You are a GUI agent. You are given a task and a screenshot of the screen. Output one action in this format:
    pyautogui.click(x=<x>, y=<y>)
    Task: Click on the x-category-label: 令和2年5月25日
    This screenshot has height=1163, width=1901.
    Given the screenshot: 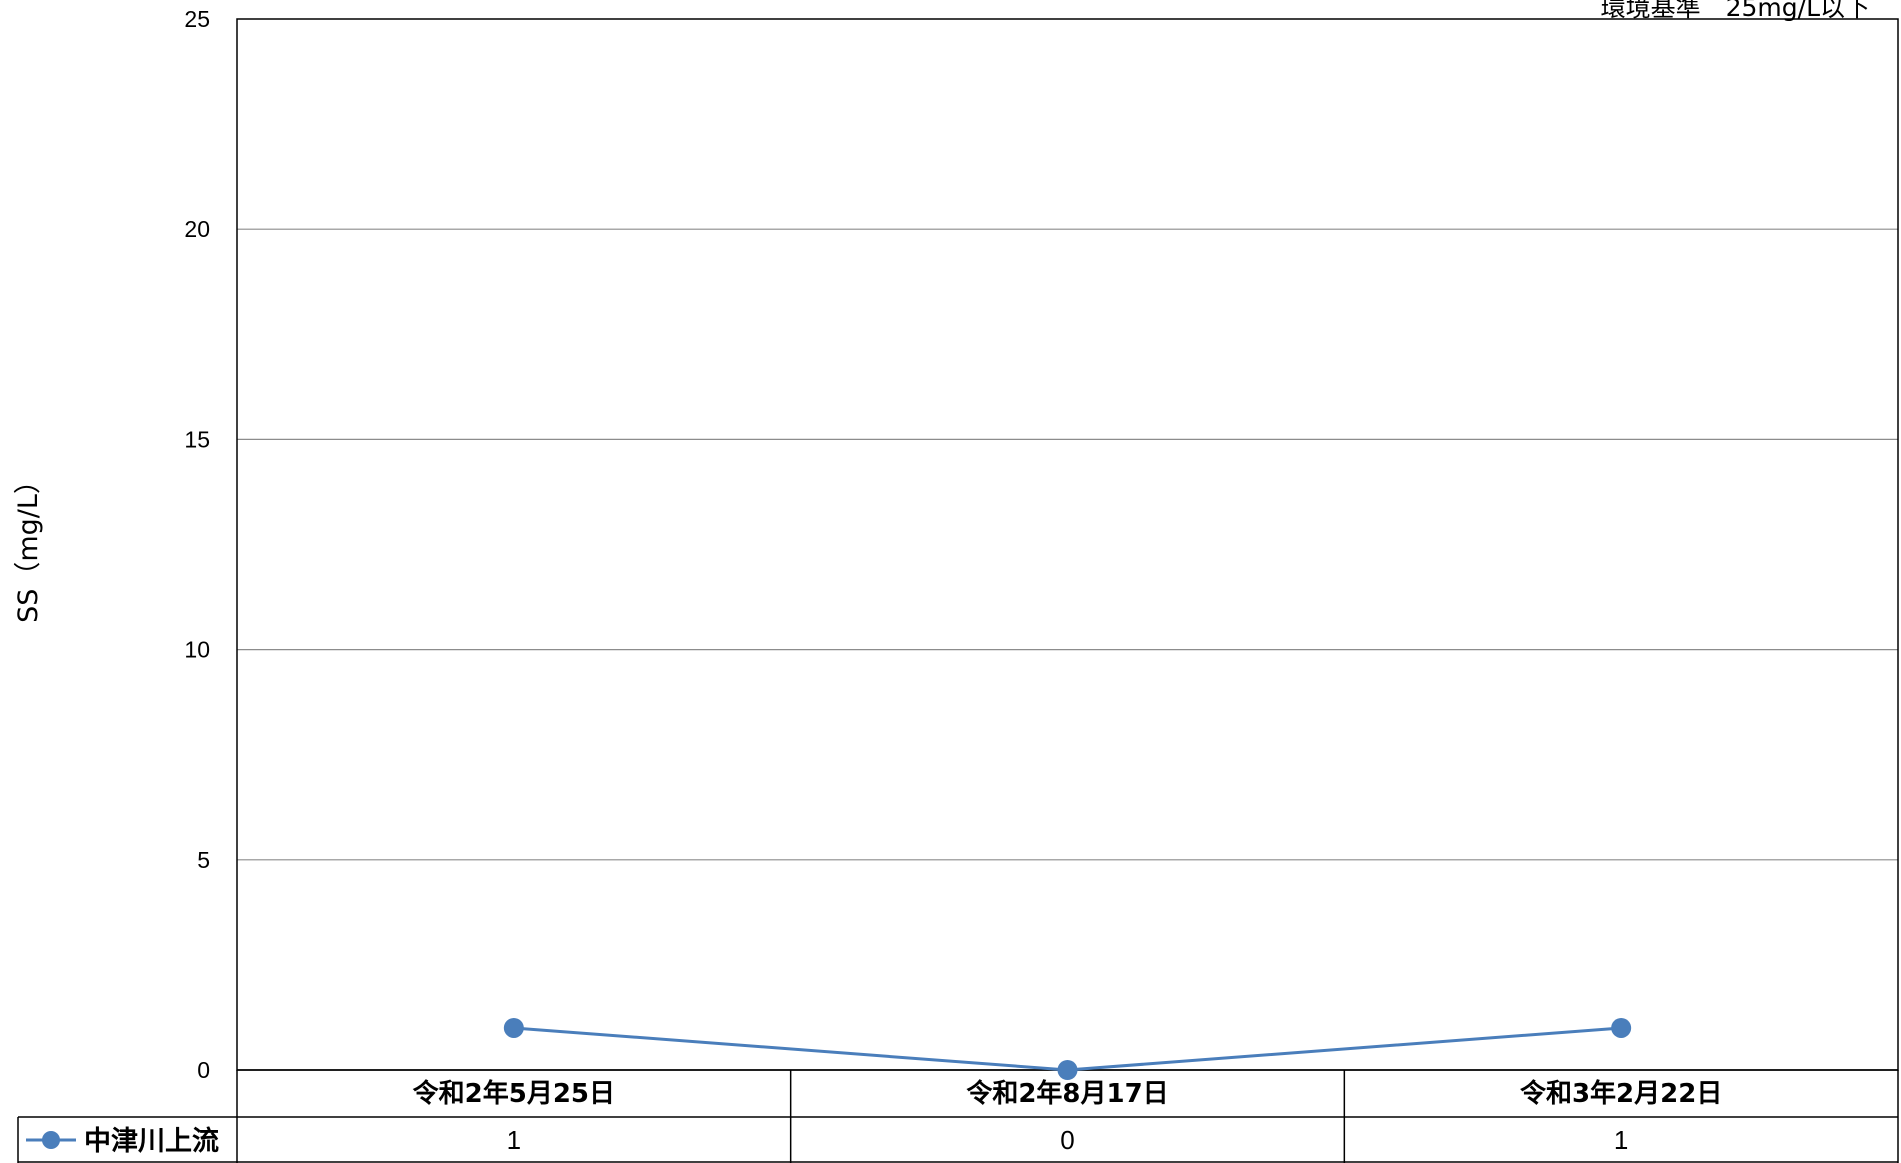 What is the action you would take?
    pyautogui.click(x=514, y=1093)
    